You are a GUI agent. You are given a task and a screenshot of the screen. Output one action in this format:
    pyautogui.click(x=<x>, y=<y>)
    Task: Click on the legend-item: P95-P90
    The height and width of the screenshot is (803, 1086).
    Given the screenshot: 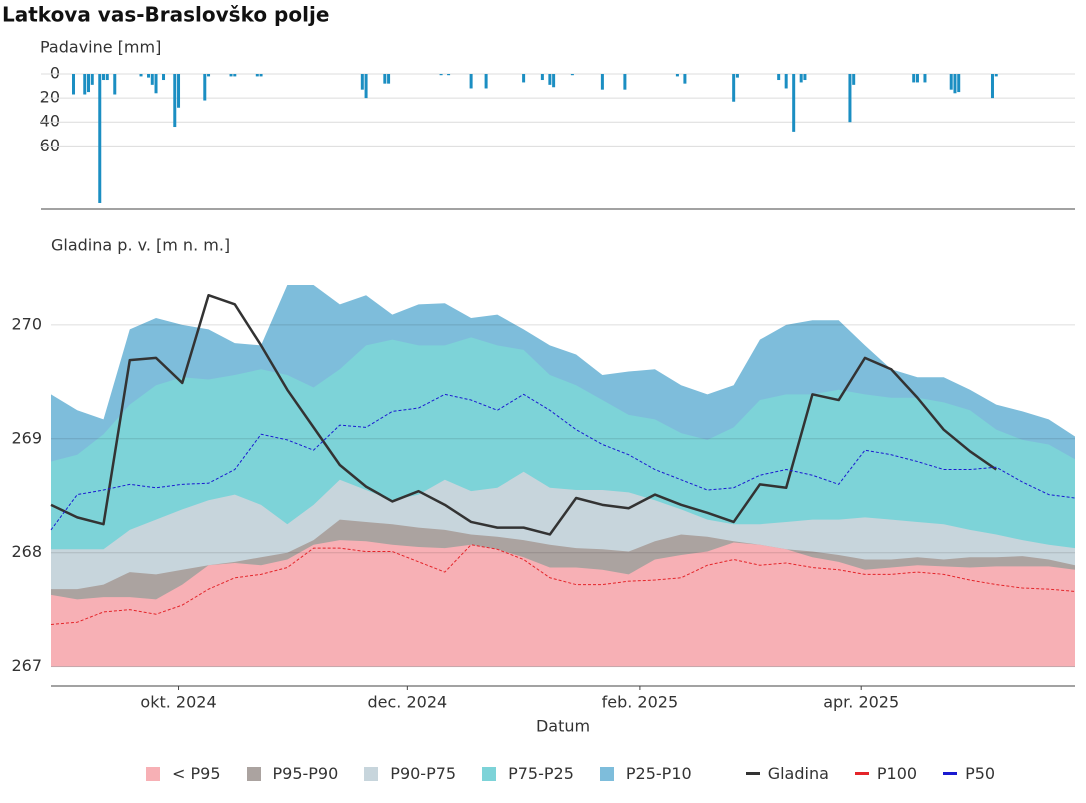 What is the action you would take?
    pyautogui.click(x=292, y=773)
    